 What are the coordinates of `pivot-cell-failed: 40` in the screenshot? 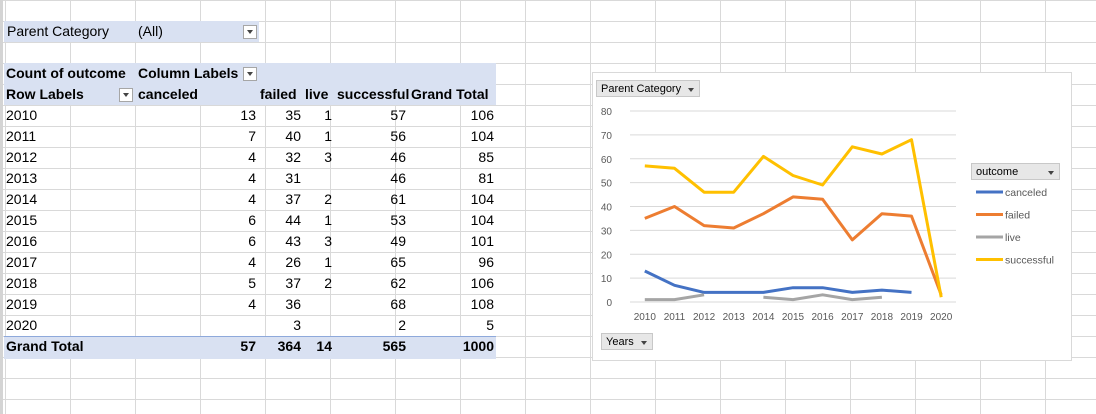 It's located at (293, 136).